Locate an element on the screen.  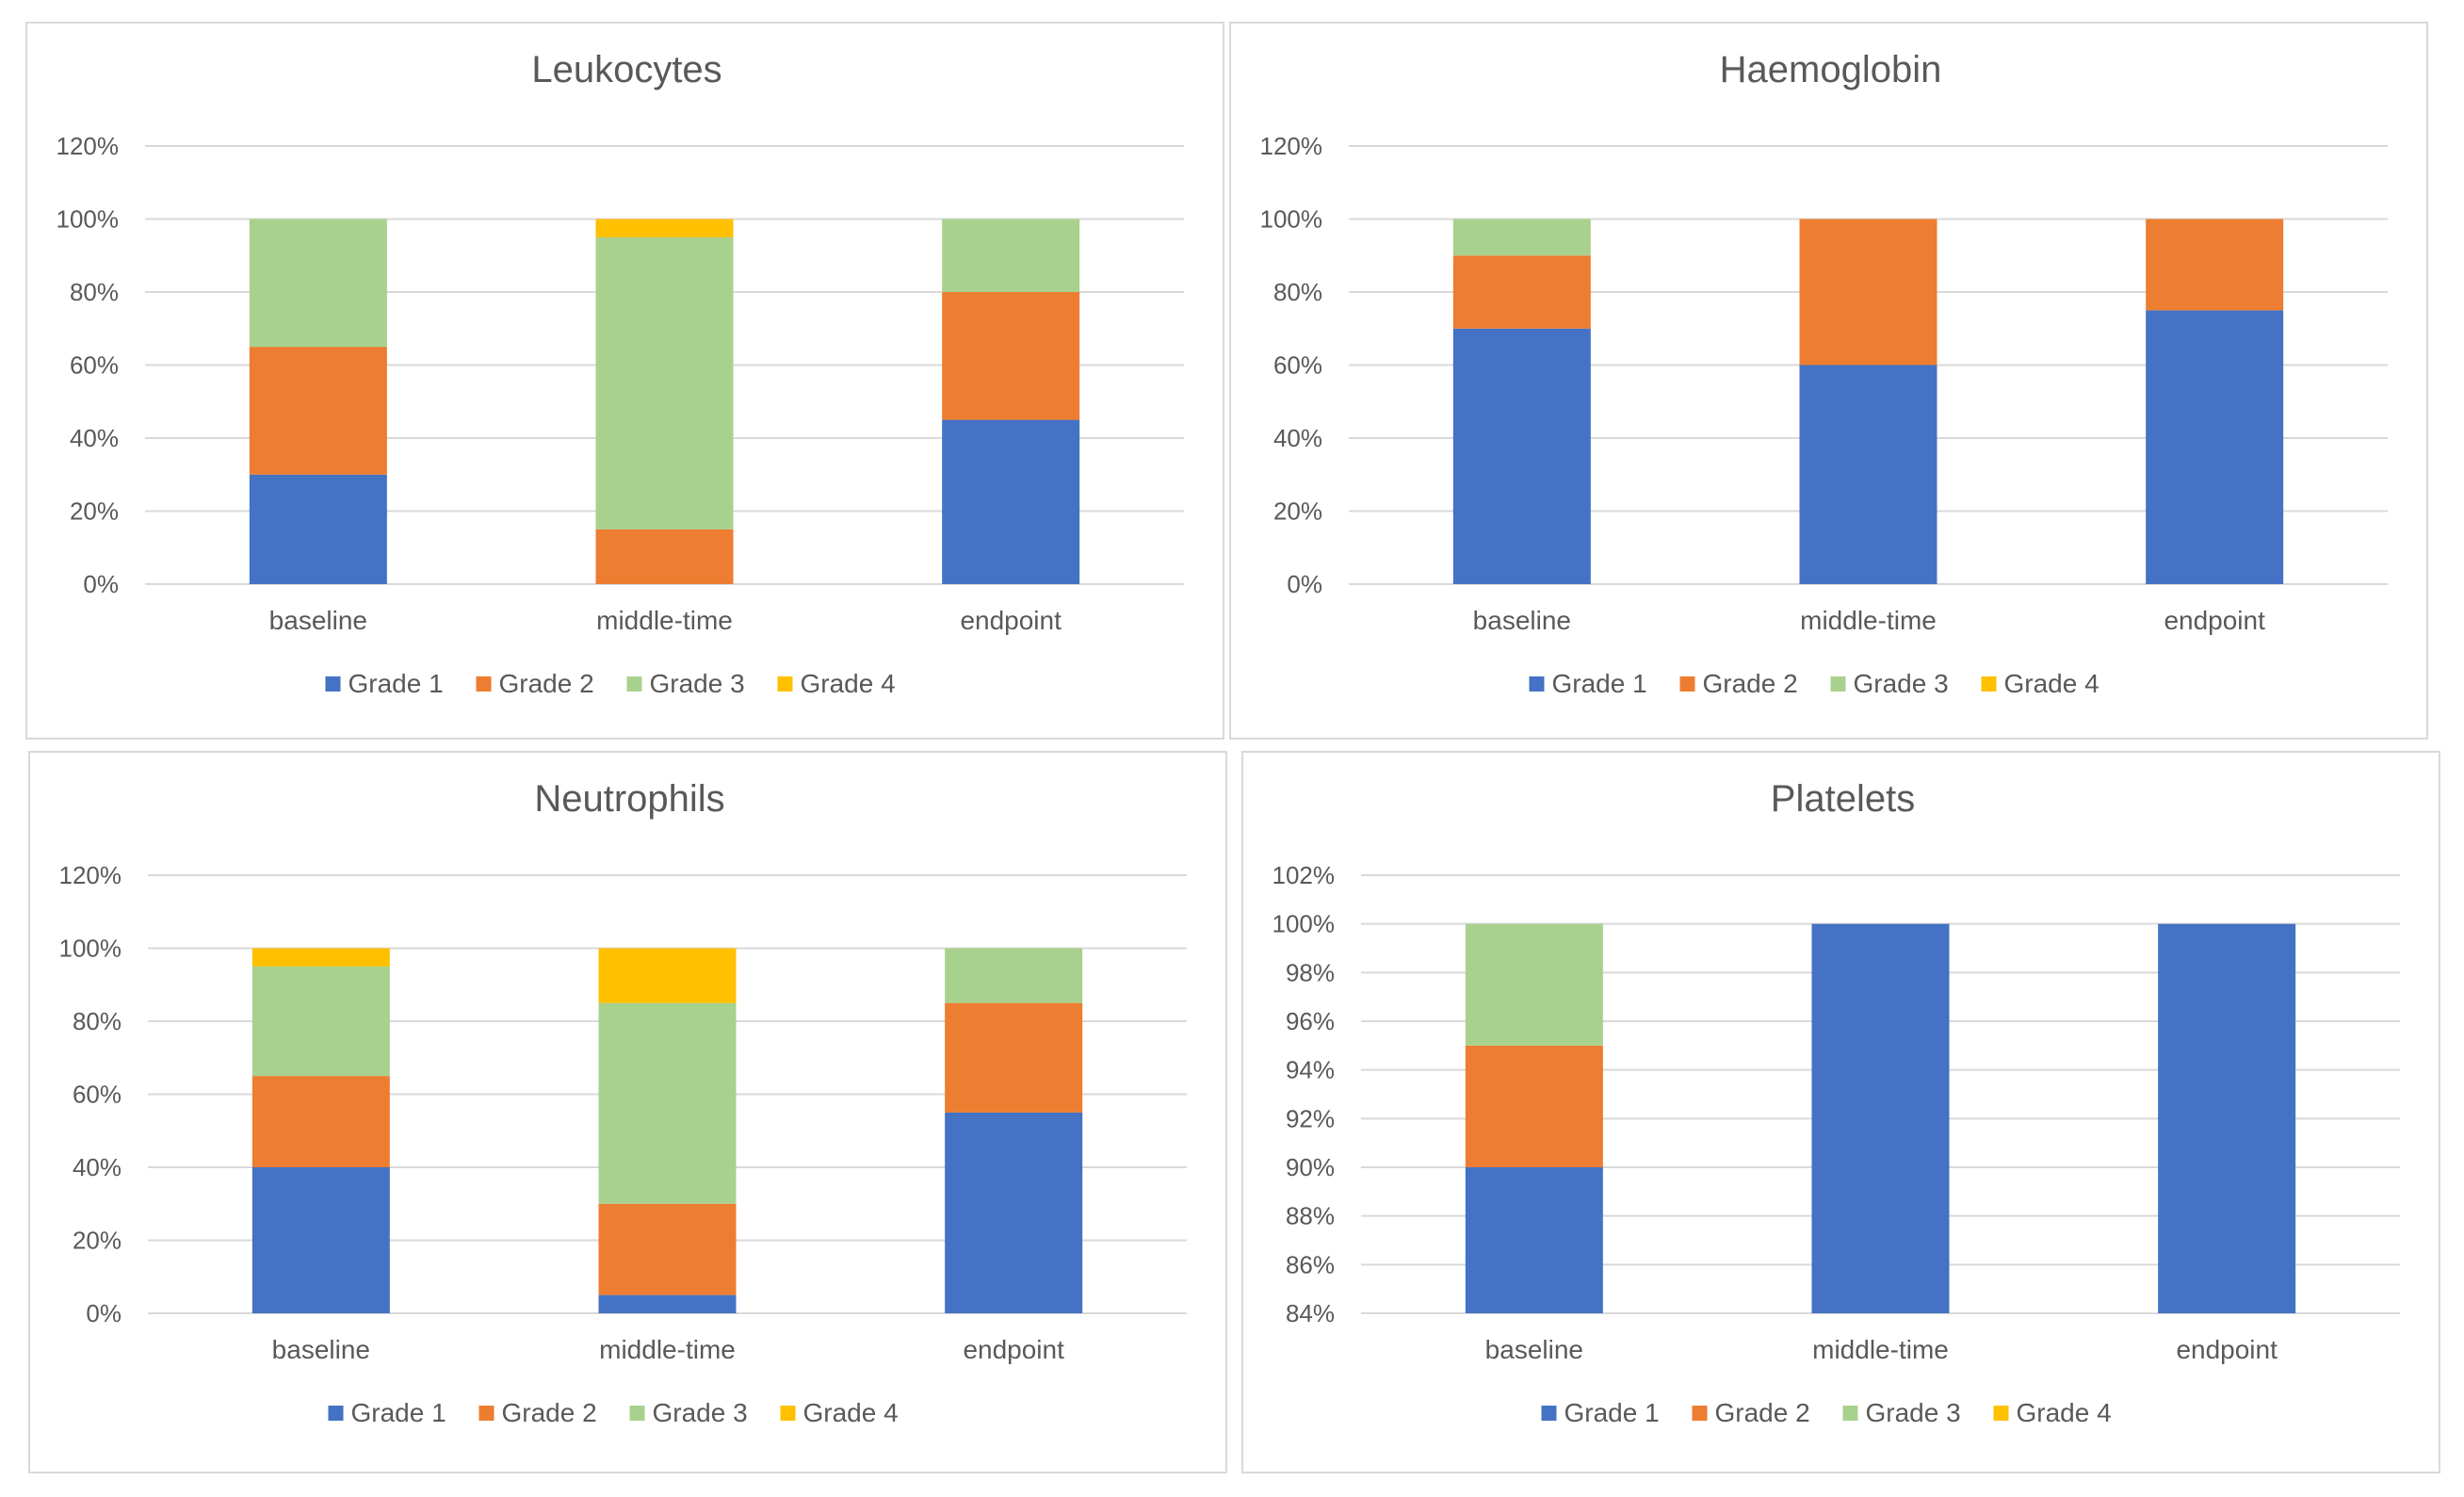
y-tick-label: 86% is located at coordinates (1311, 1264).